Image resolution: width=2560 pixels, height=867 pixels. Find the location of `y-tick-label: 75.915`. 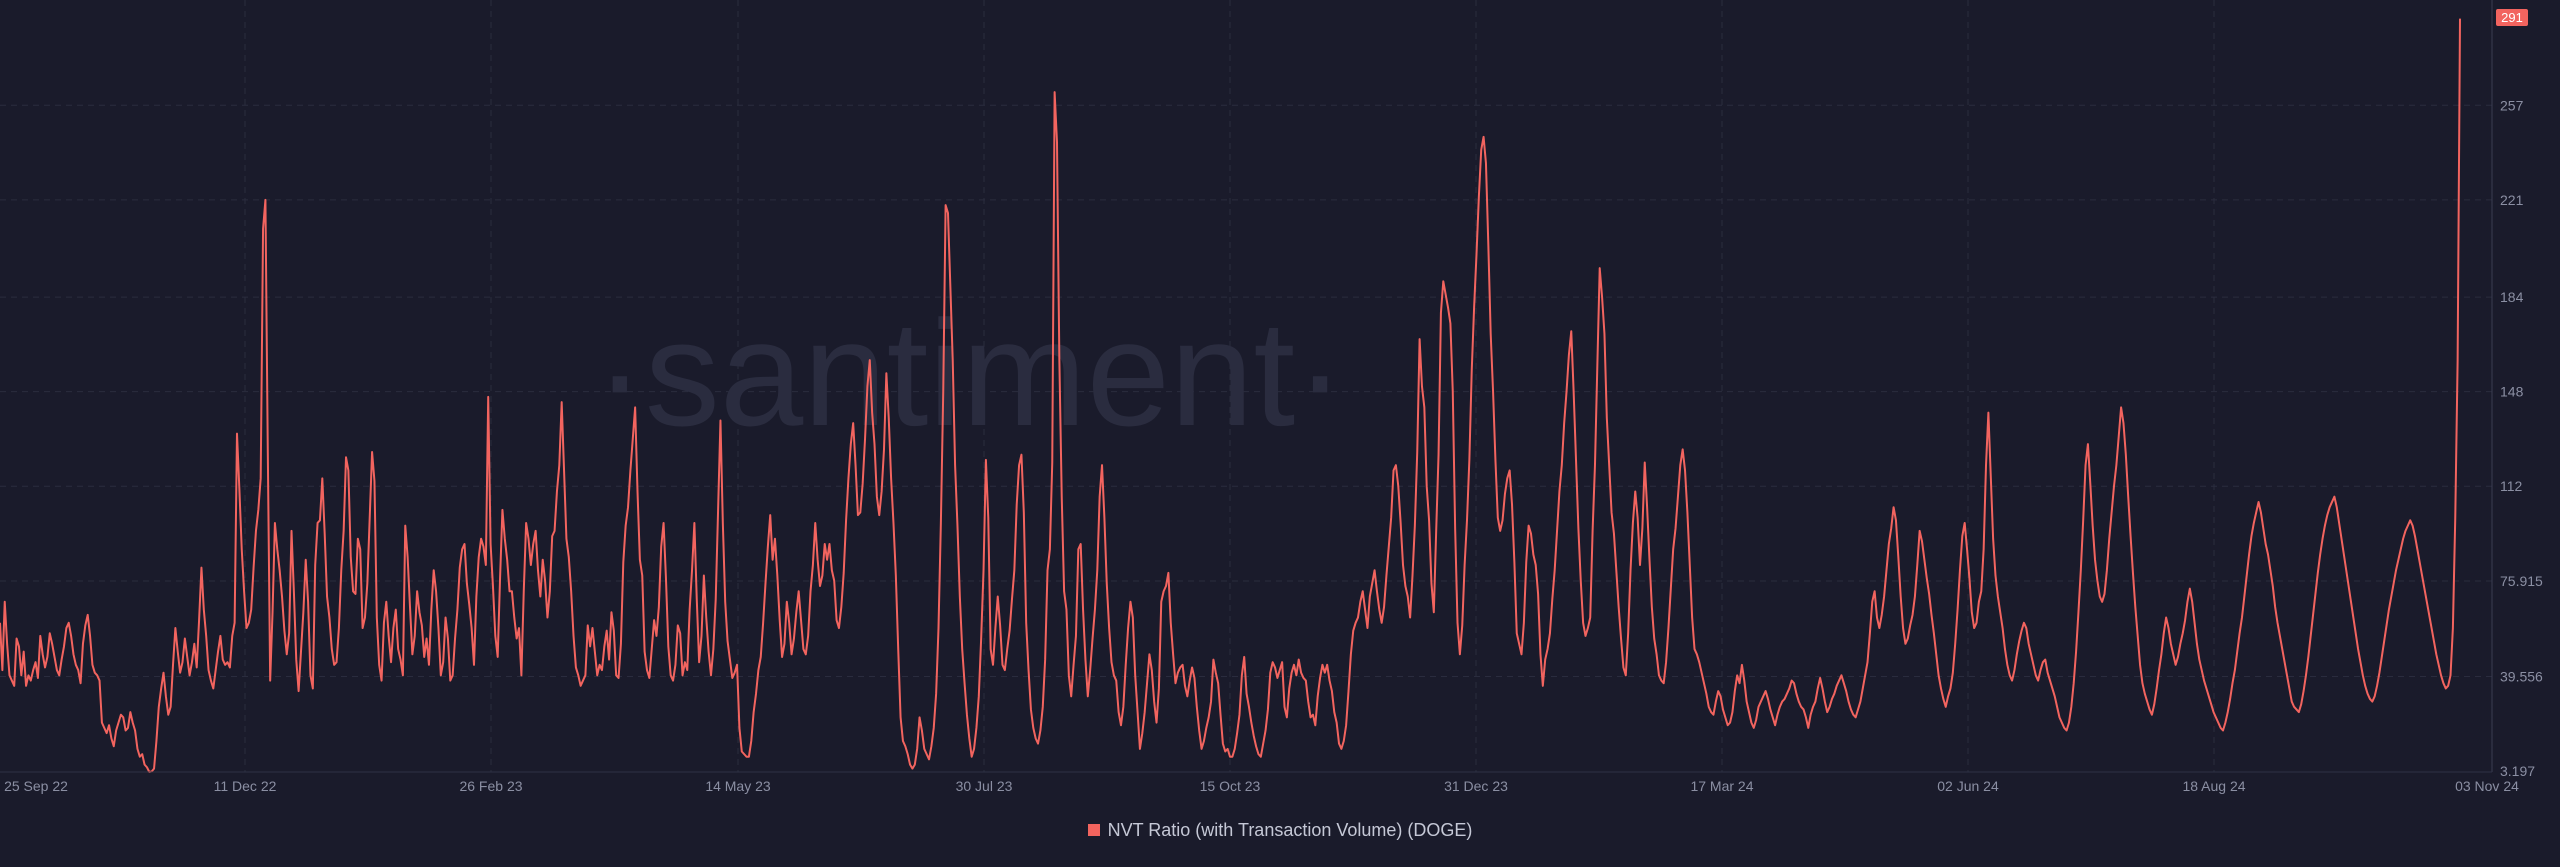

y-tick-label: 75.915 is located at coordinates (2521, 581).